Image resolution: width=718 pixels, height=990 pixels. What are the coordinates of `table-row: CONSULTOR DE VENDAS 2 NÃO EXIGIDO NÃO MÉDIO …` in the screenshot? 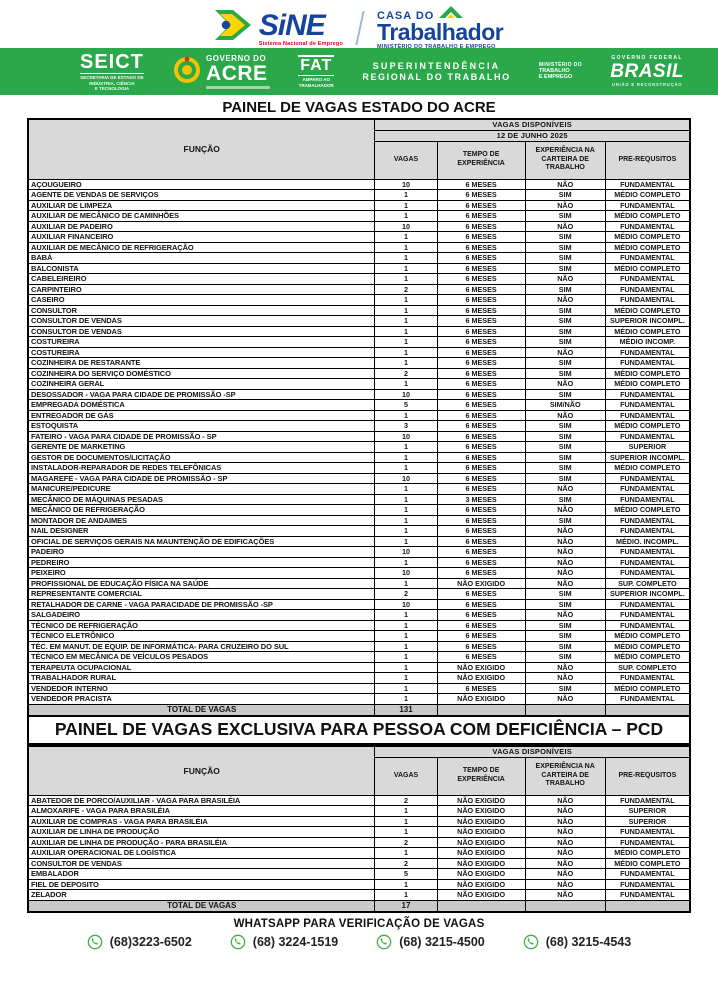 It's located at (359, 863).